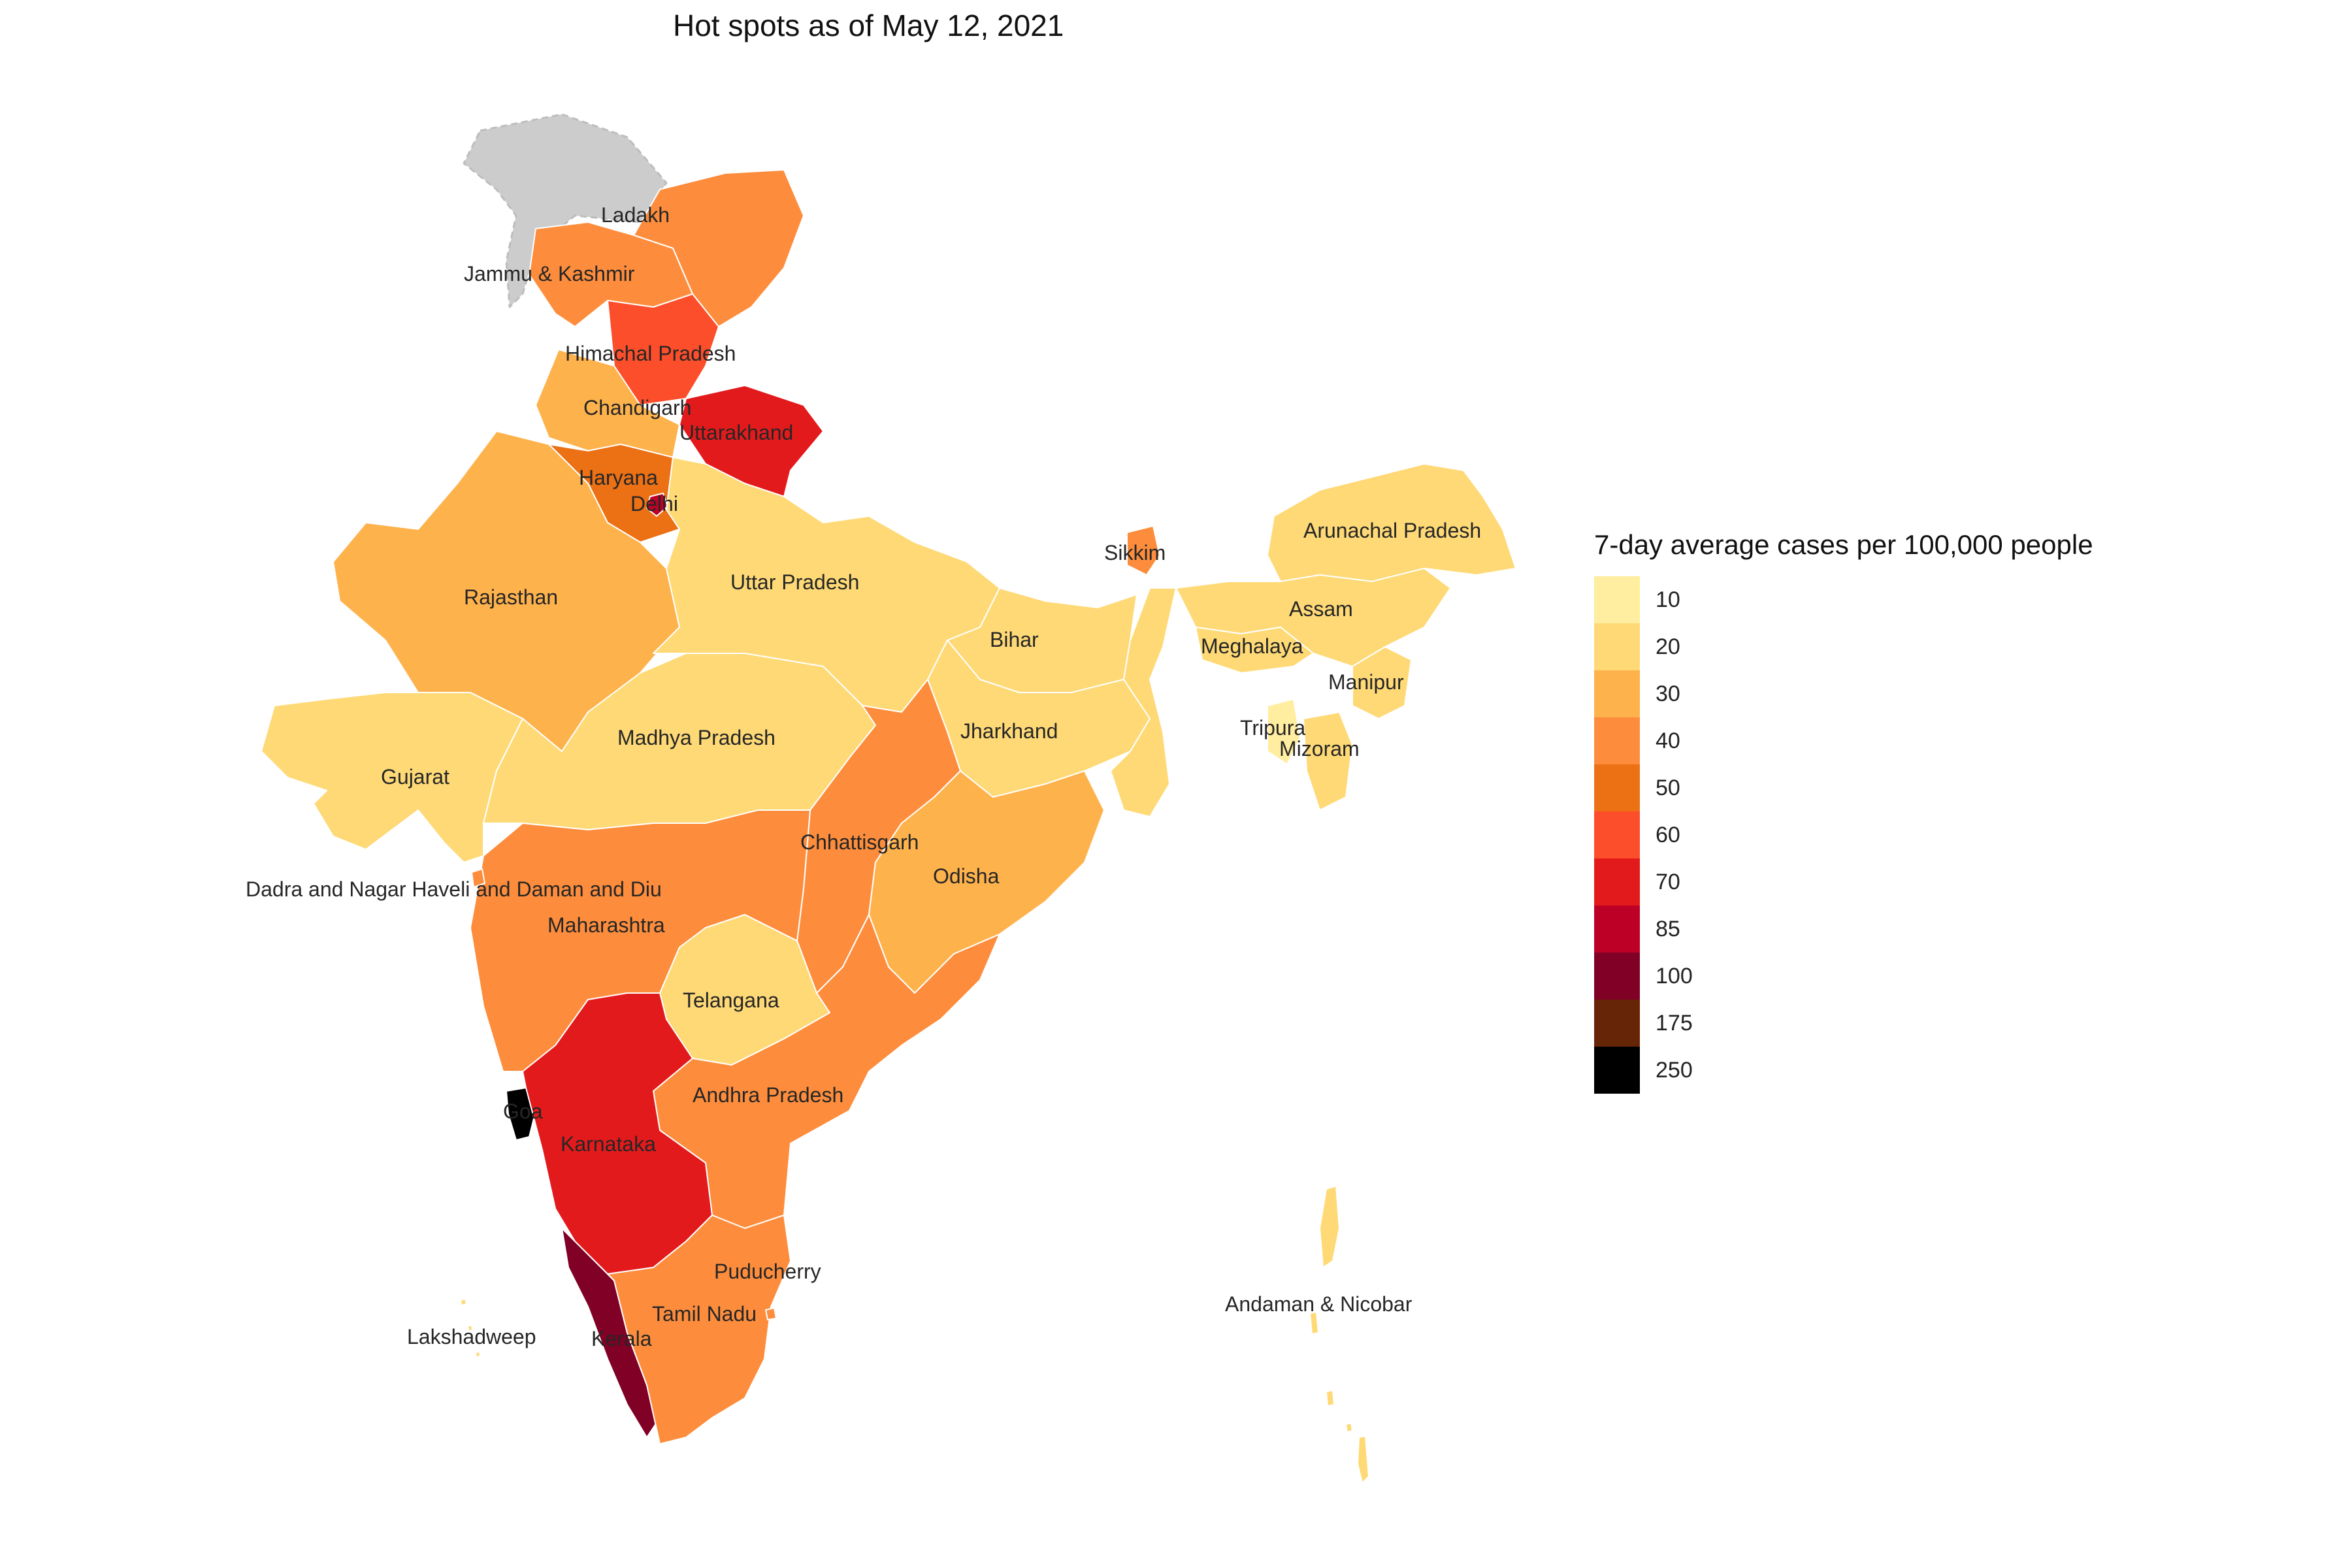 Image resolution: width=2352 pixels, height=1568 pixels. I want to click on region-tamil-nadu, so click(699, 1330).